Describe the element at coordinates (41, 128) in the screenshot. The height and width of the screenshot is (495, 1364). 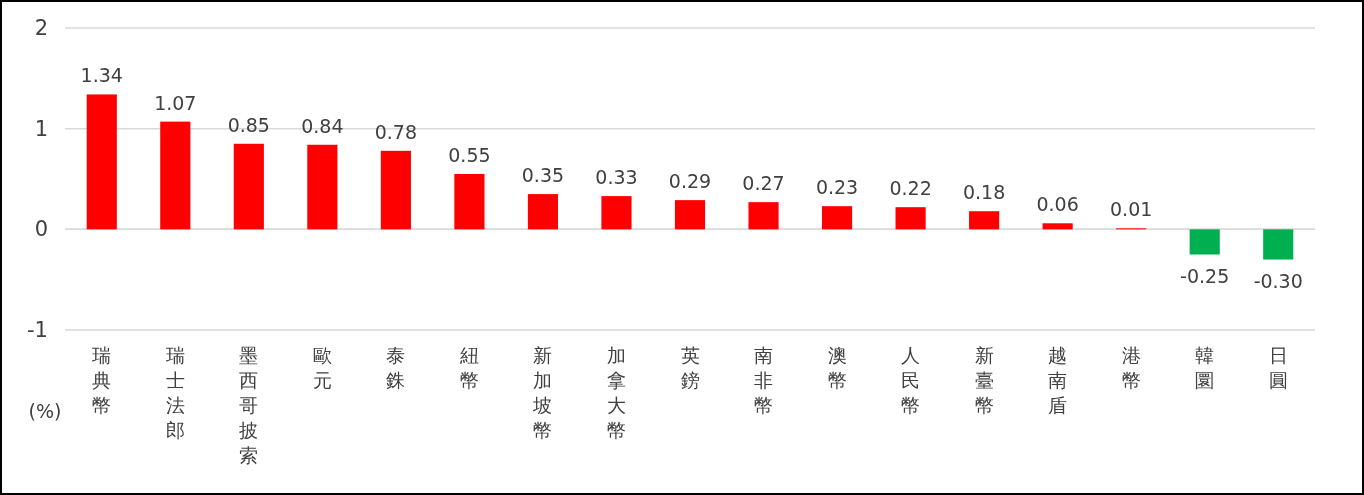
I see `y-tick-label: 1` at that location.